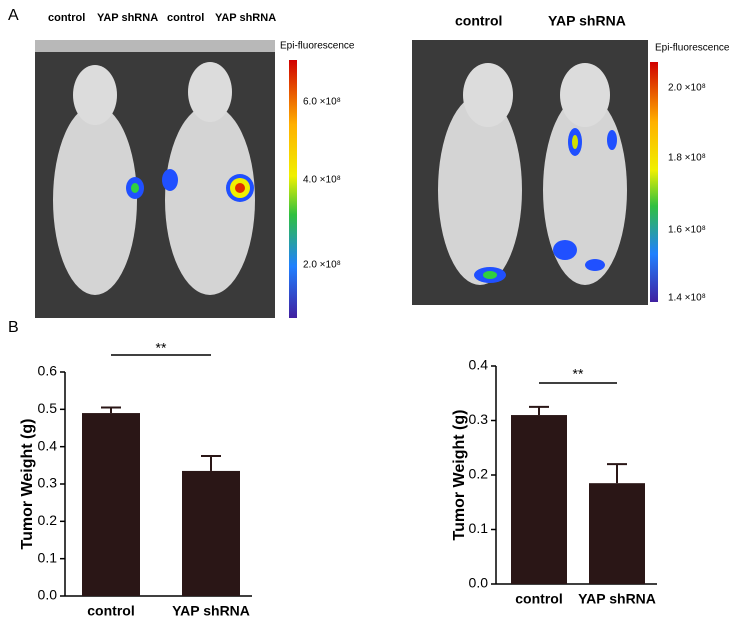 Image resolution: width=752 pixels, height=630 pixels. Describe the element at coordinates (48, 408) in the screenshot. I see `y-tick-label: 0.5` at that location.